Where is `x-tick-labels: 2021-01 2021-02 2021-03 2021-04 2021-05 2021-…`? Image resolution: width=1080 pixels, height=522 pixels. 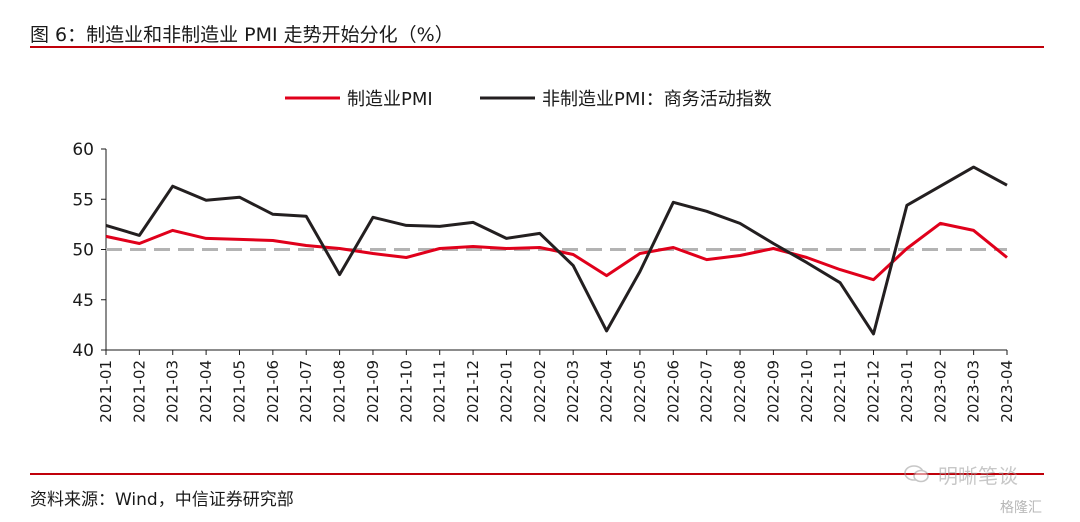
x-tick-labels: 2021-01 2021-02 2021-03 2021-04 2021-05 2021-… is located at coordinates (556, 391).